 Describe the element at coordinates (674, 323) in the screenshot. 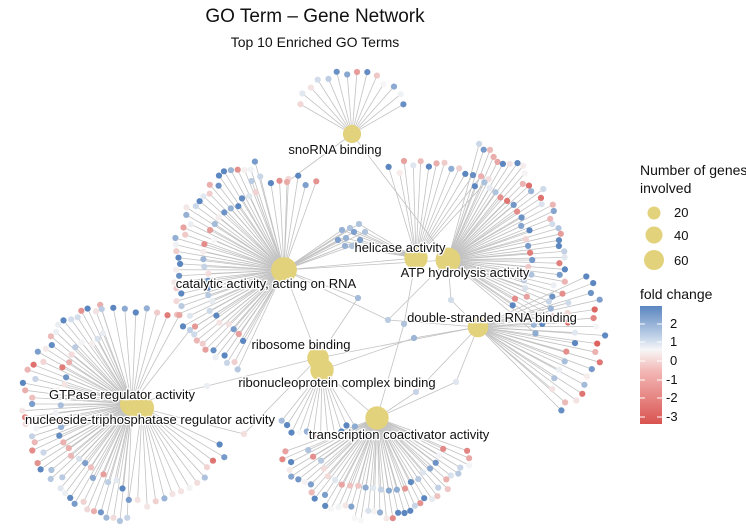

I see `colorbar-tick-label-2: 2` at that location.